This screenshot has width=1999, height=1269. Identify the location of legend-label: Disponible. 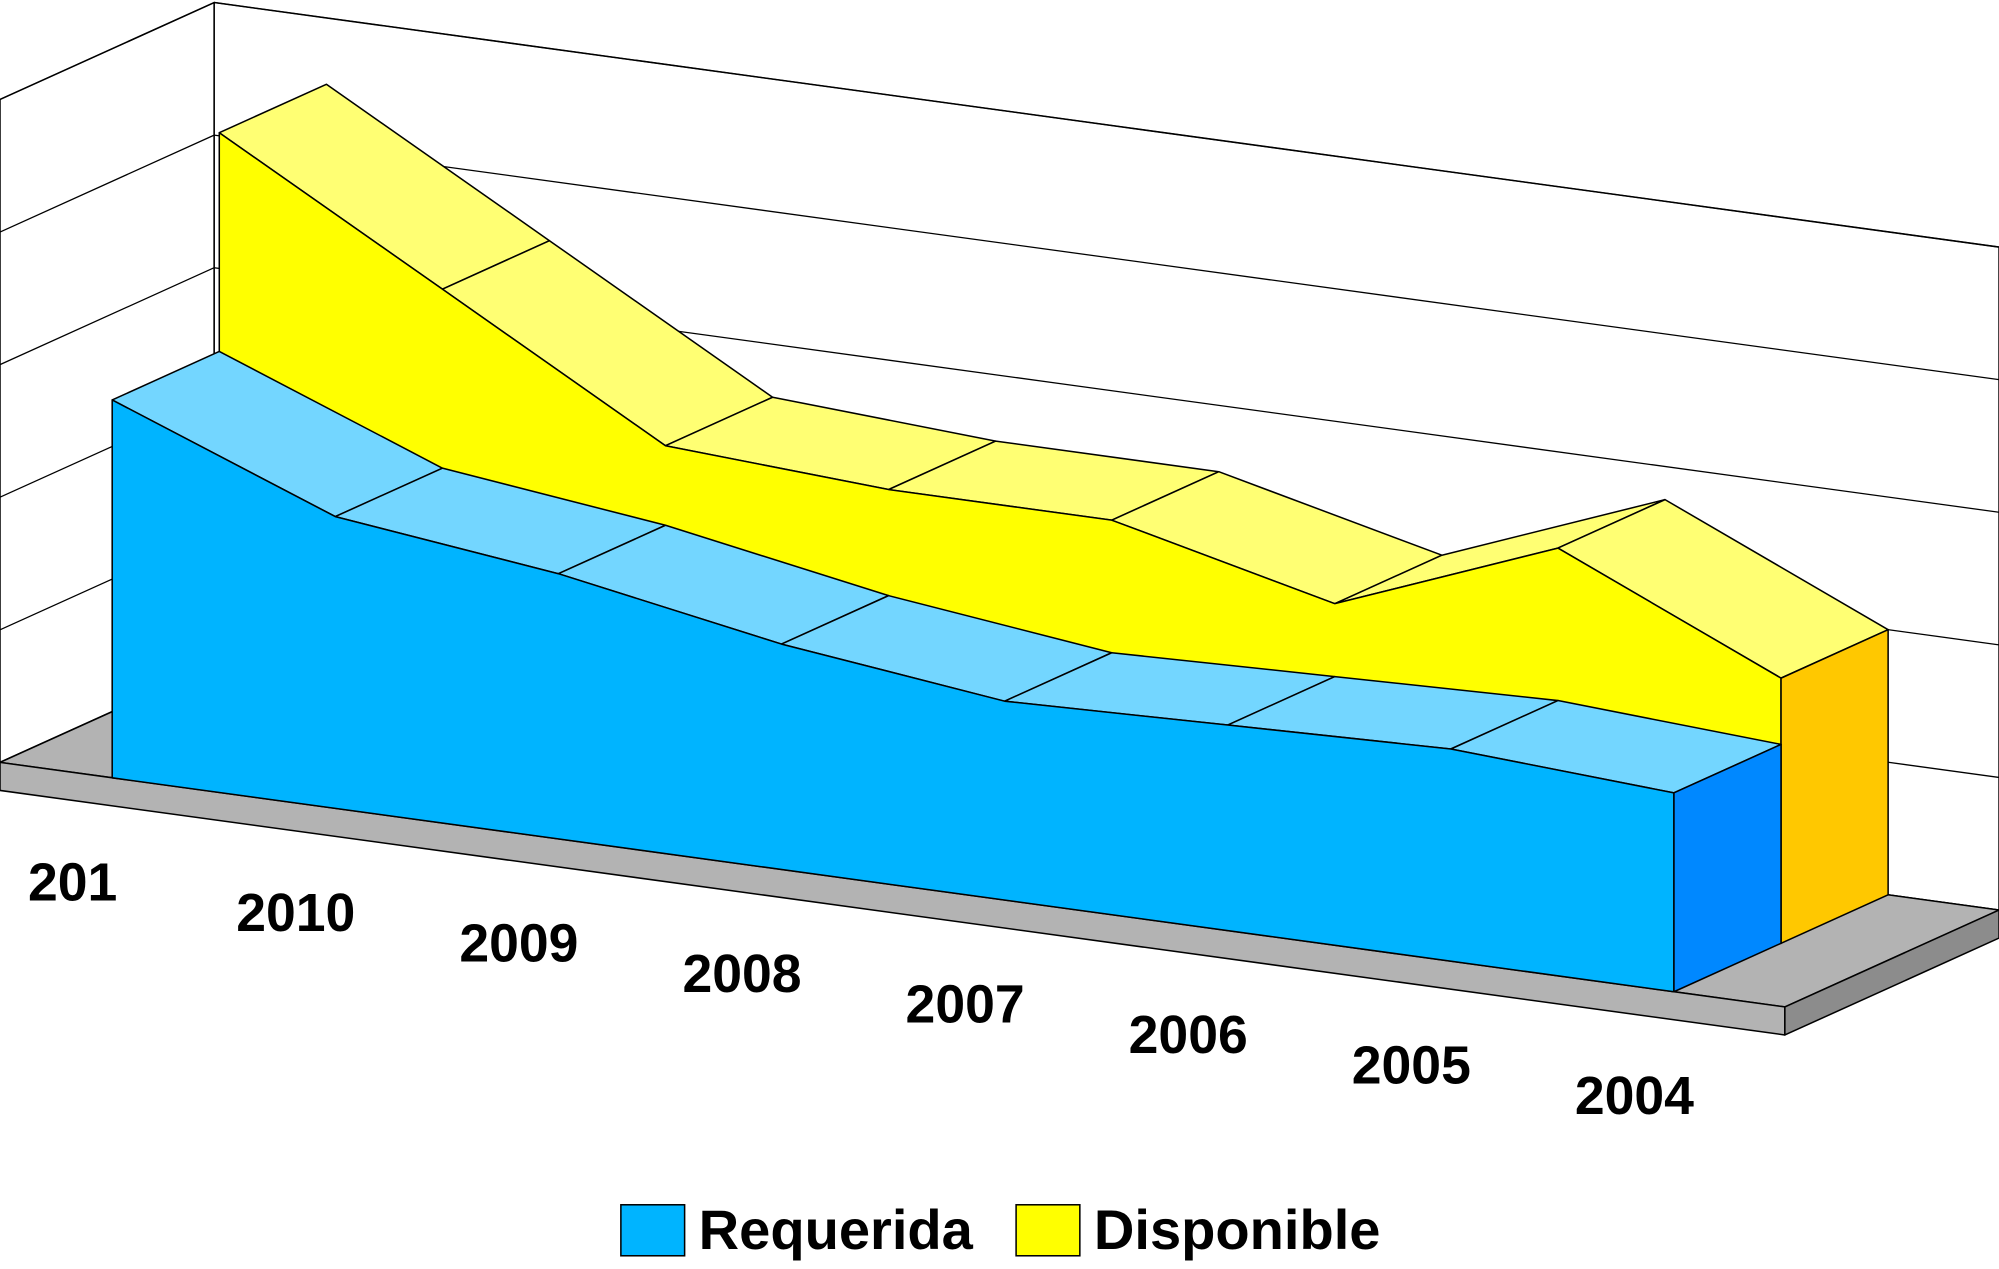
(1237, 1229).